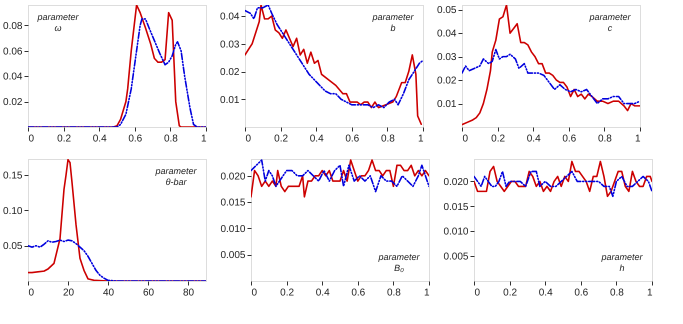  What do you see at coordinates (622, 262) in the screenshot?
I see `annotation: parameter h` at bounding box center [622, 262].